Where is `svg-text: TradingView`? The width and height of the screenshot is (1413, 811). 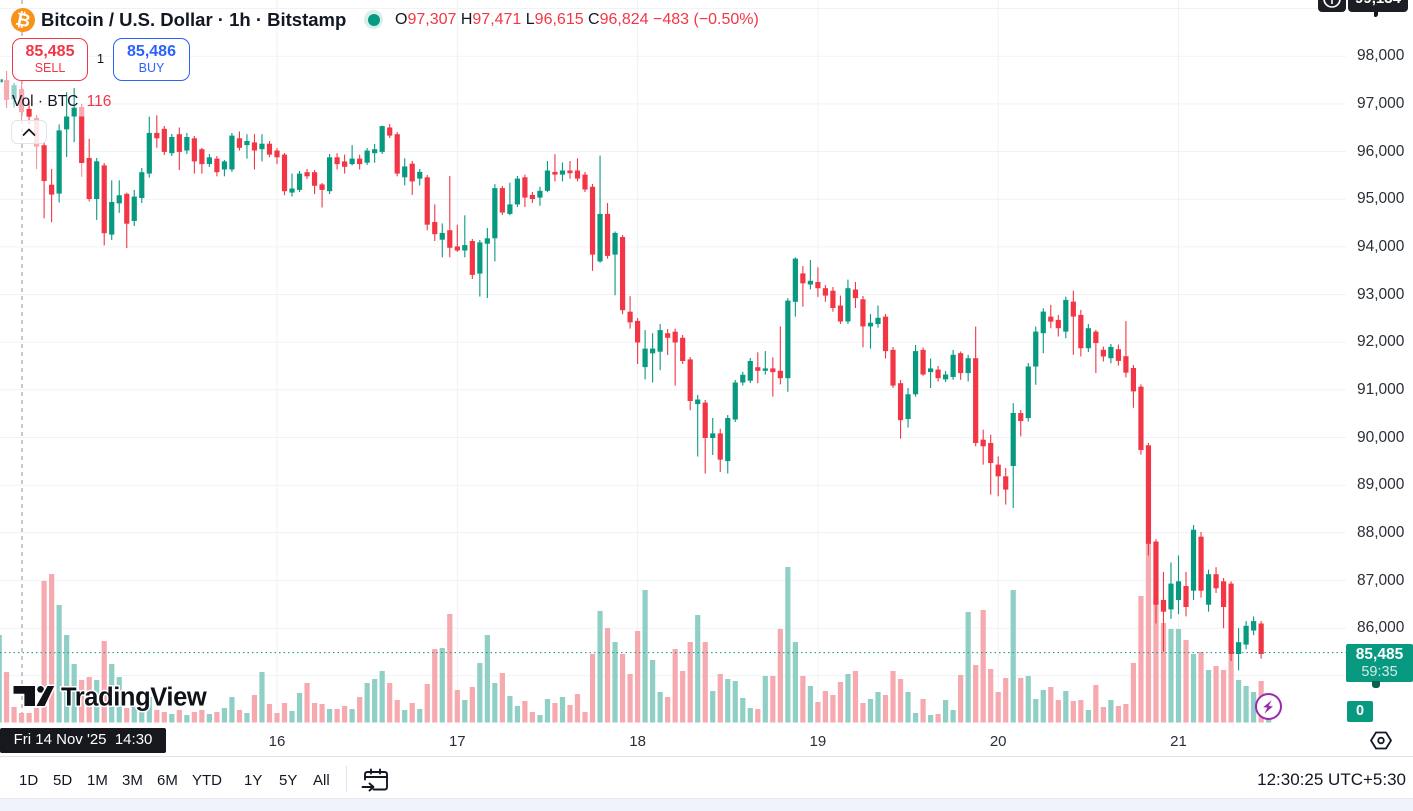 svg-text: TradingView is located at coordinates (134, 698).